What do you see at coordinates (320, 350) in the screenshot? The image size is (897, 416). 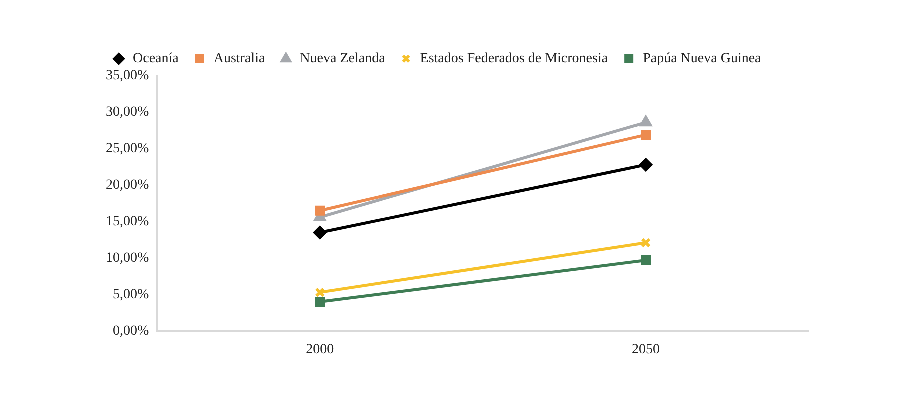 I see `x-tick-label: 2000` at bounding box center [320, 350].